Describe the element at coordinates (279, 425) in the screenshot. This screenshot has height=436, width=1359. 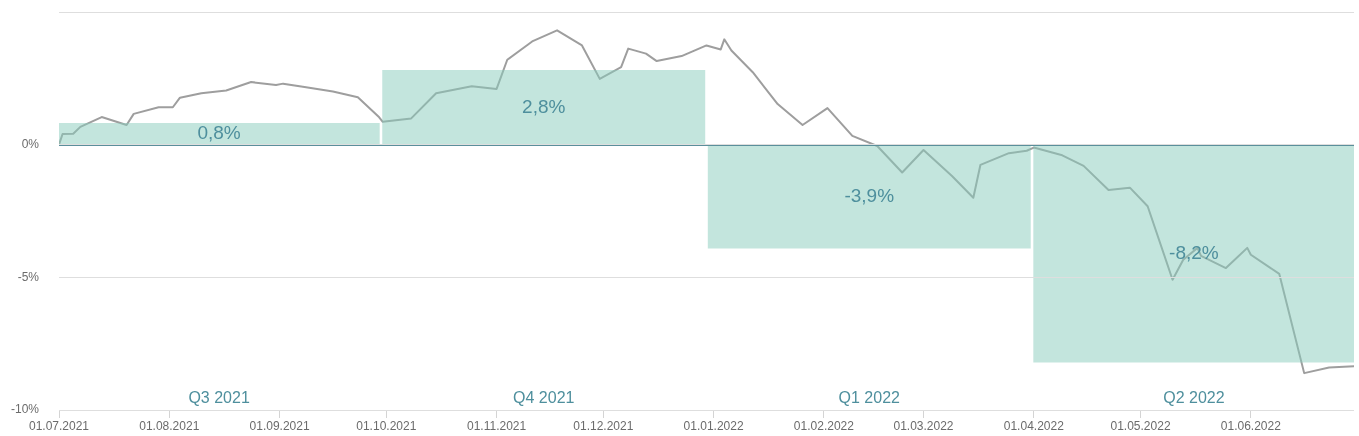
I see `x-tick-label: 01.09.2021` at that location.